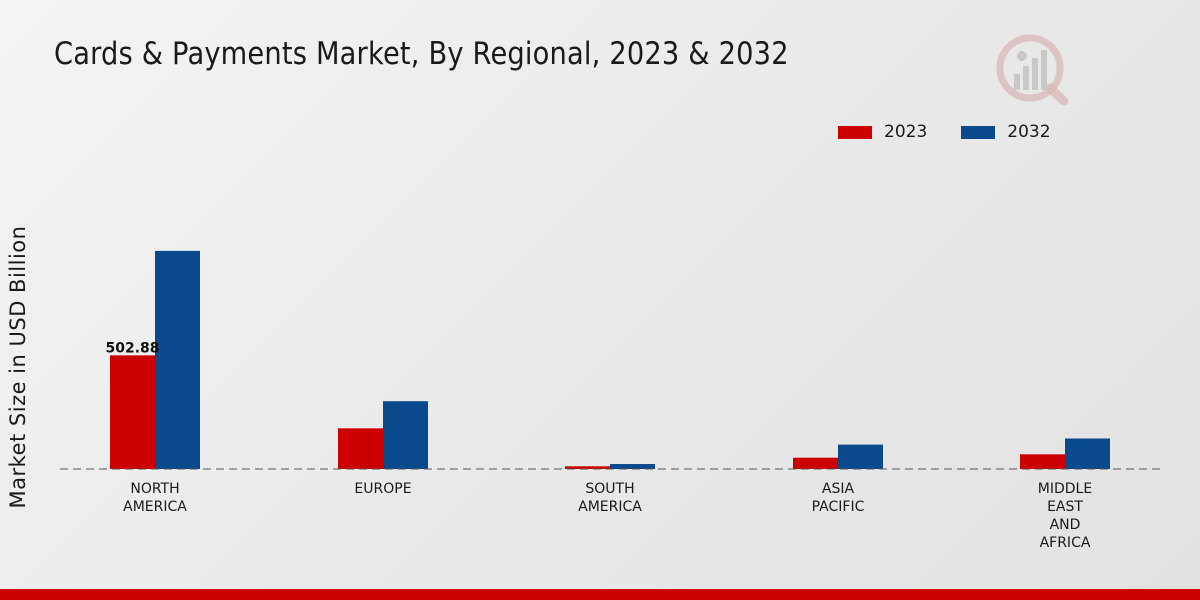 This screenshot has height=600, width=1200. I want to click on x-tick-label-1: EUROPE, so click(382, 489).